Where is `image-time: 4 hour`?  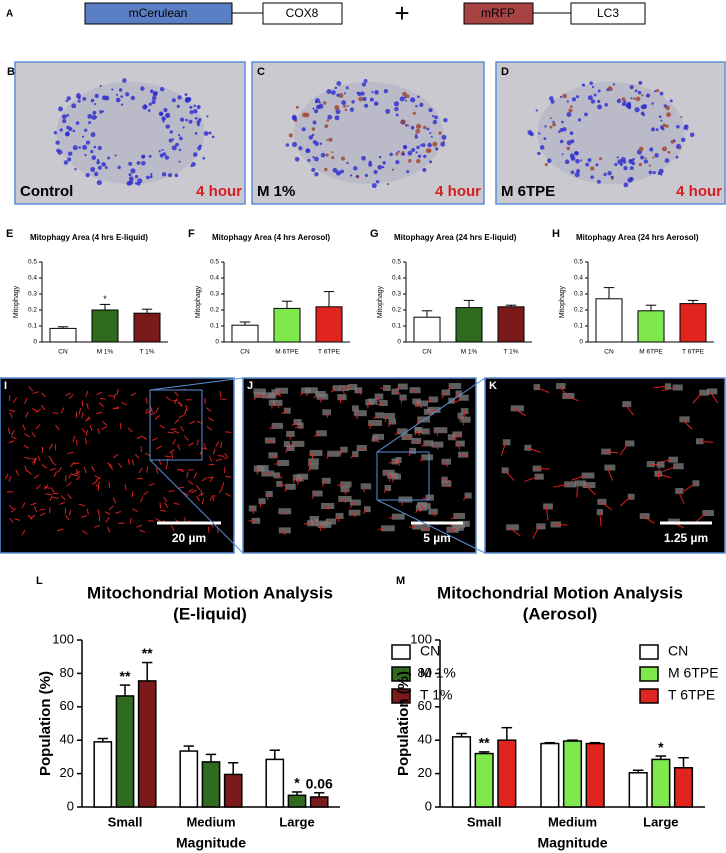 image-time: 4 hour is located at coordinates (458, 191).